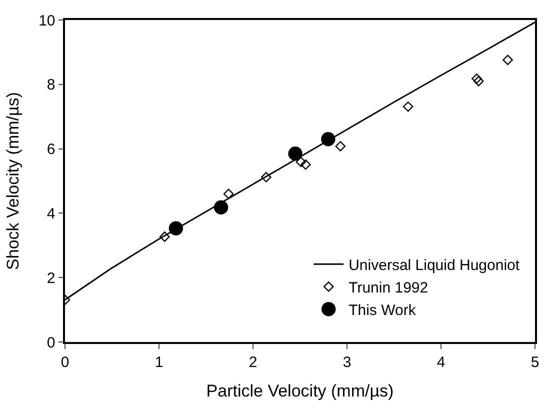 This screenshot has height=410, width=551. I want to click on legend-label: Universal Liquid Hugoniot, so click(434, 265).